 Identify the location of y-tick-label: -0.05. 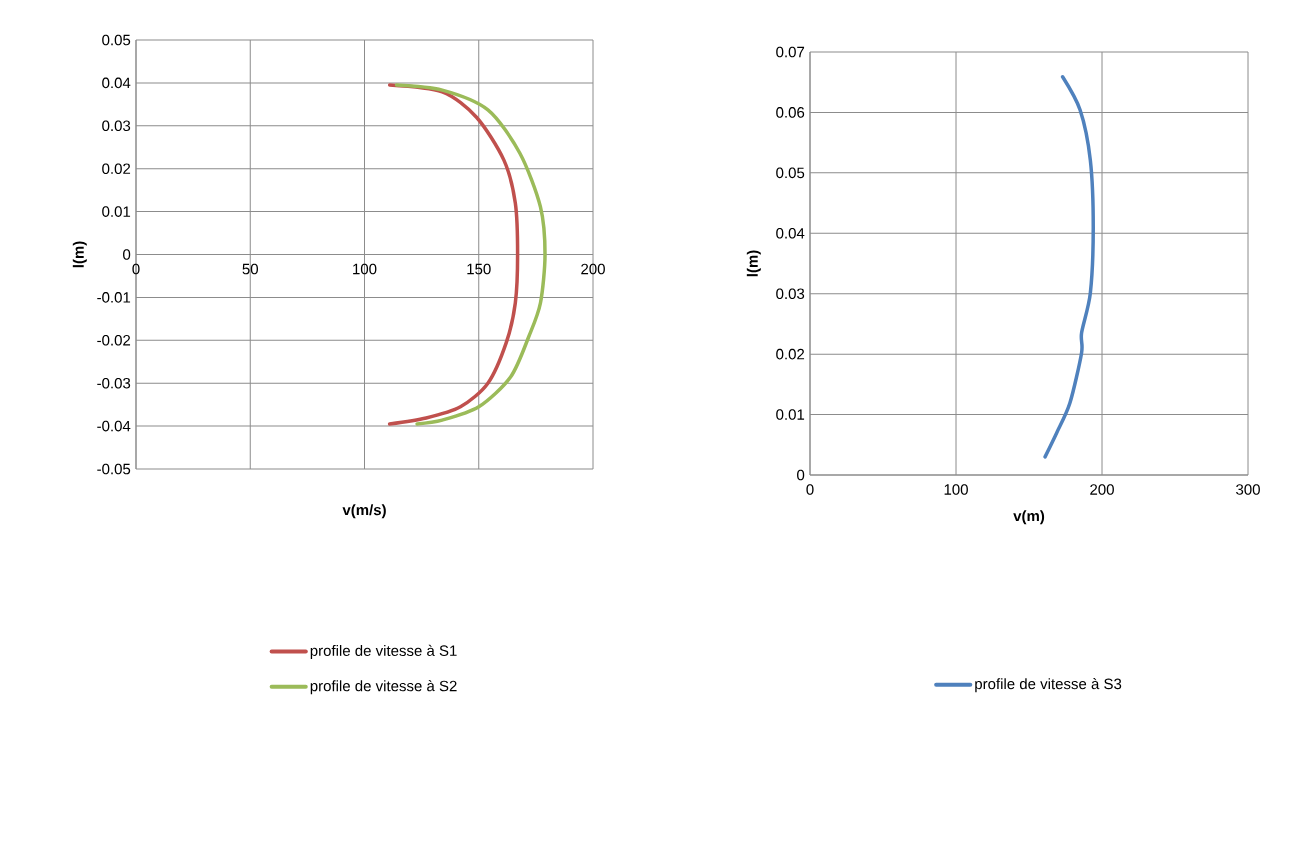
(114, 469).